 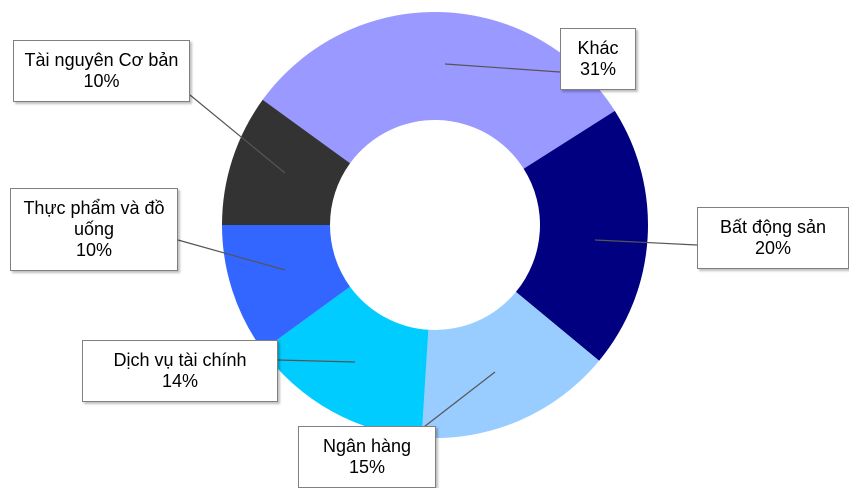 I want to click on value-label: 15%, so click(x=367, y=467).